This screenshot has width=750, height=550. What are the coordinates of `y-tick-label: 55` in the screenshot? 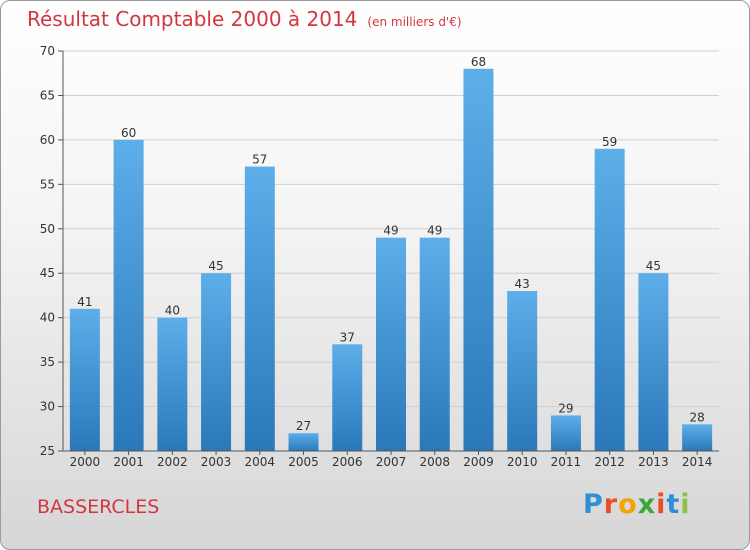 It's located at (47, 184).